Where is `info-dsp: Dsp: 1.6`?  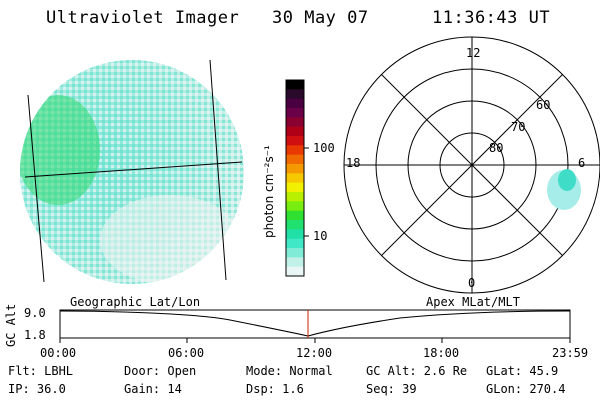 info-dsp: Dsp: 1.6 is located at coordinates (275, 389).